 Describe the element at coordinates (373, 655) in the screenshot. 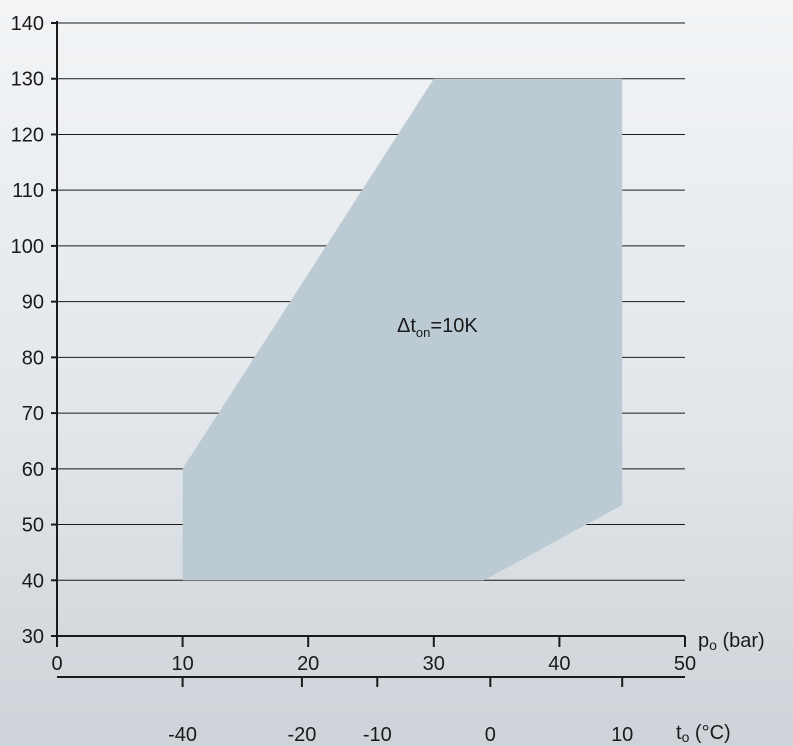

I see `pressure-axis-tick-labels: 0 10 20 30 40 50` at that location.